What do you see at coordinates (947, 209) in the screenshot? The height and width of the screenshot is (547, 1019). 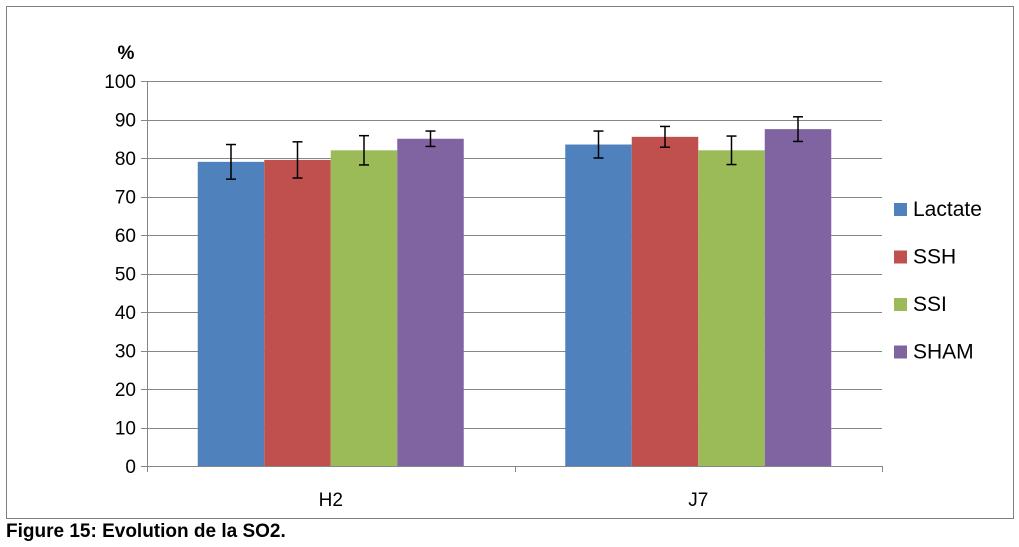 I see `legend-label-lactate: Lactate` at bounding box center [947, 209].